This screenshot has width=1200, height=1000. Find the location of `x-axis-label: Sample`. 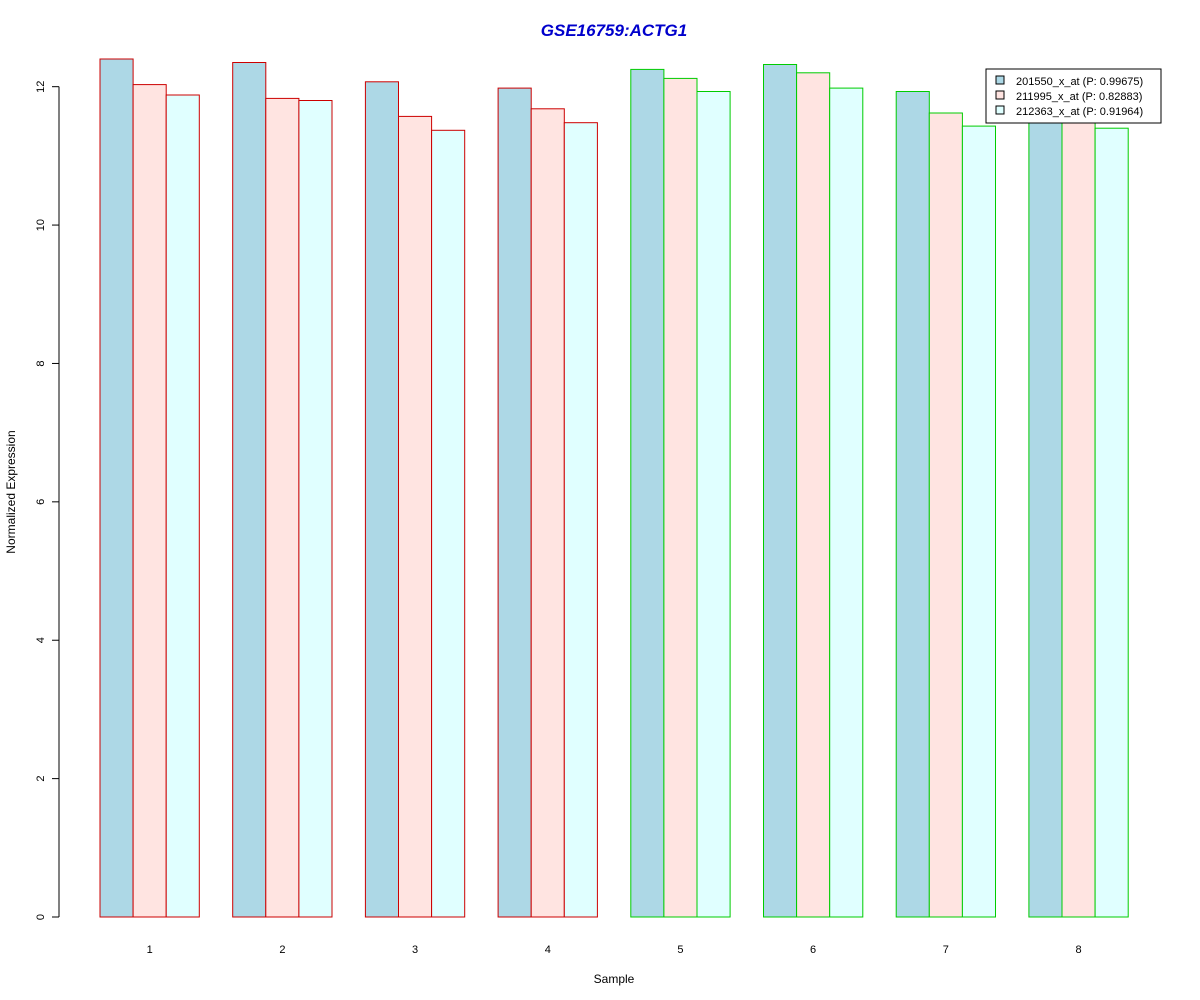

x-axis-label: Sample is located at coordinates (614, 979).